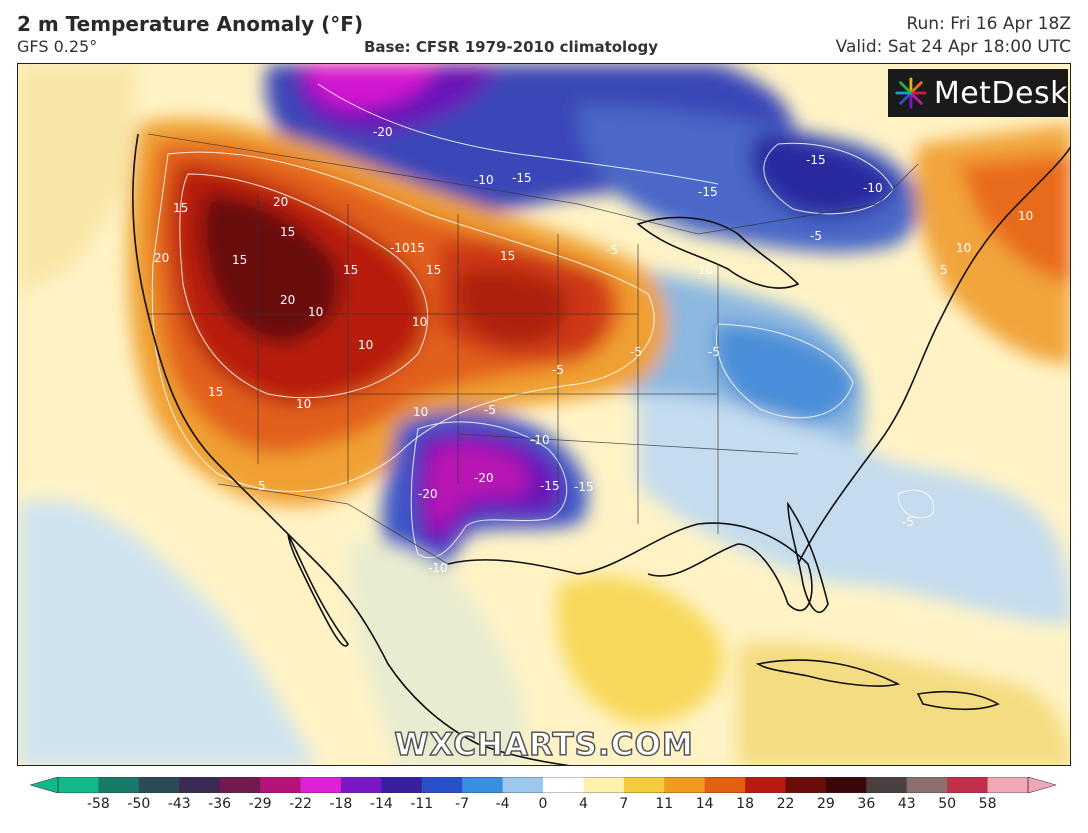 This screenshot has width=1088, height=833. I want to click on metdesk-logo: MetDesk, so click(978, 93).